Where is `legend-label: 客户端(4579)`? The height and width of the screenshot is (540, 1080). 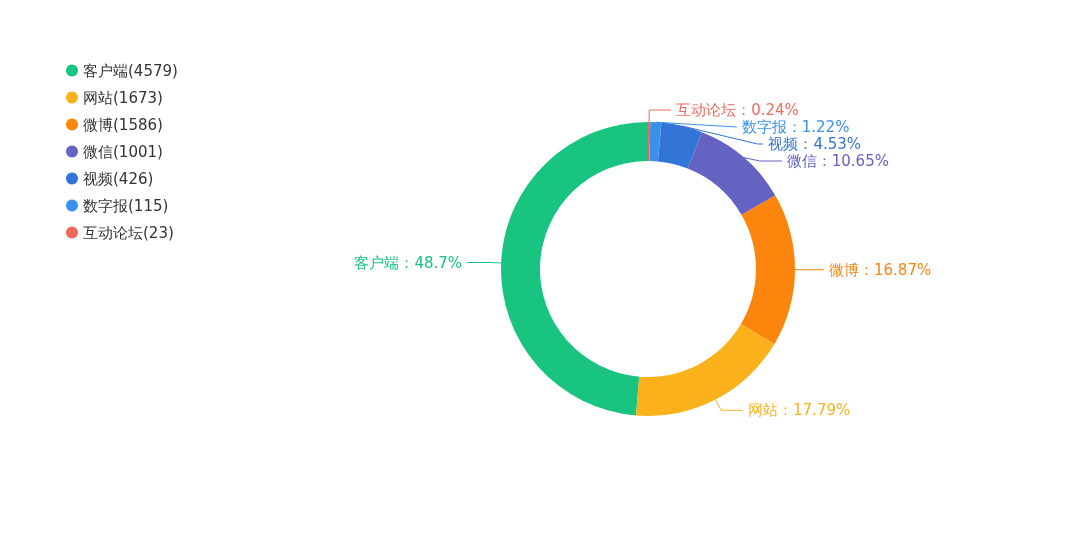
legend-label: 客户端(4579) is located at coordinates (130, 70).